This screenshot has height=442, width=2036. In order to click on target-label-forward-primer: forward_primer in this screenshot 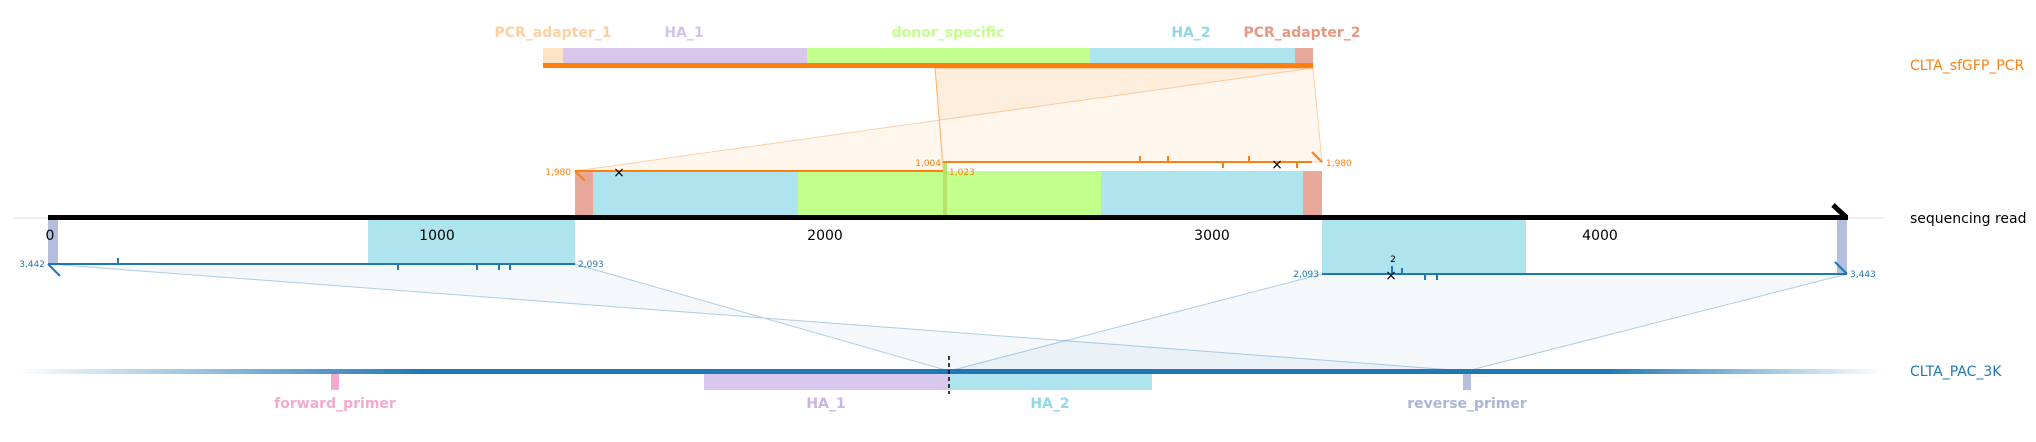, I will do `click(335, 404)`.